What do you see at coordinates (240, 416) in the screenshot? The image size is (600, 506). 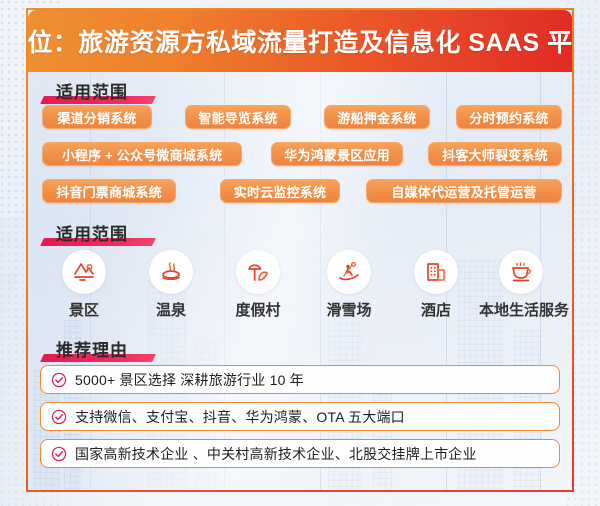 I see `reason-text: 支持微信、支付宝、抖音、华为鸿蒙、OTA 五大端口` at bounding box center [240, 416].